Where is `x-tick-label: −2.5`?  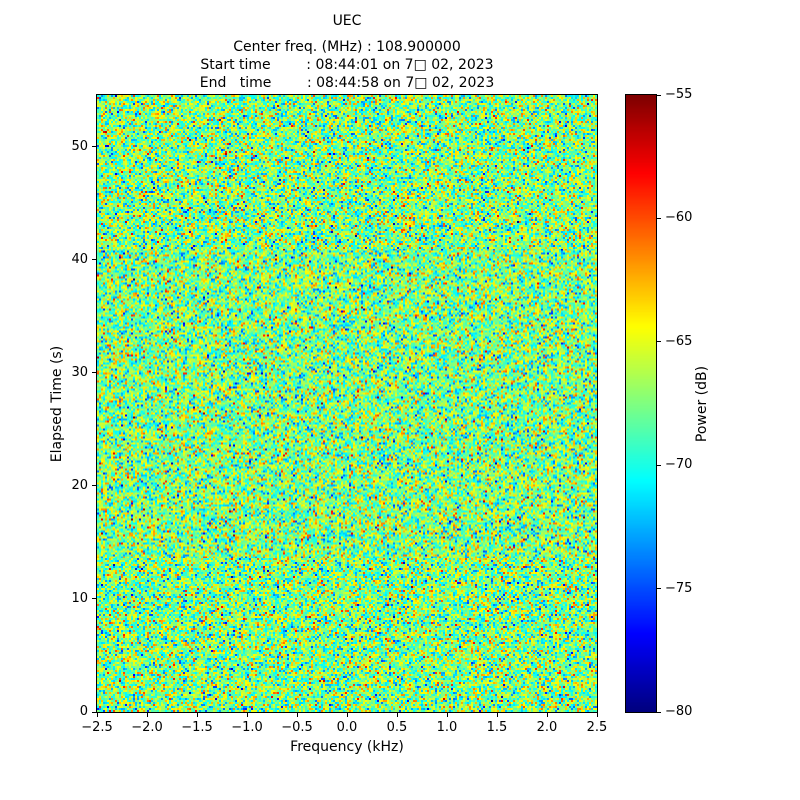 x-tick-label: −2.5 is located at coordinates (97, 727).